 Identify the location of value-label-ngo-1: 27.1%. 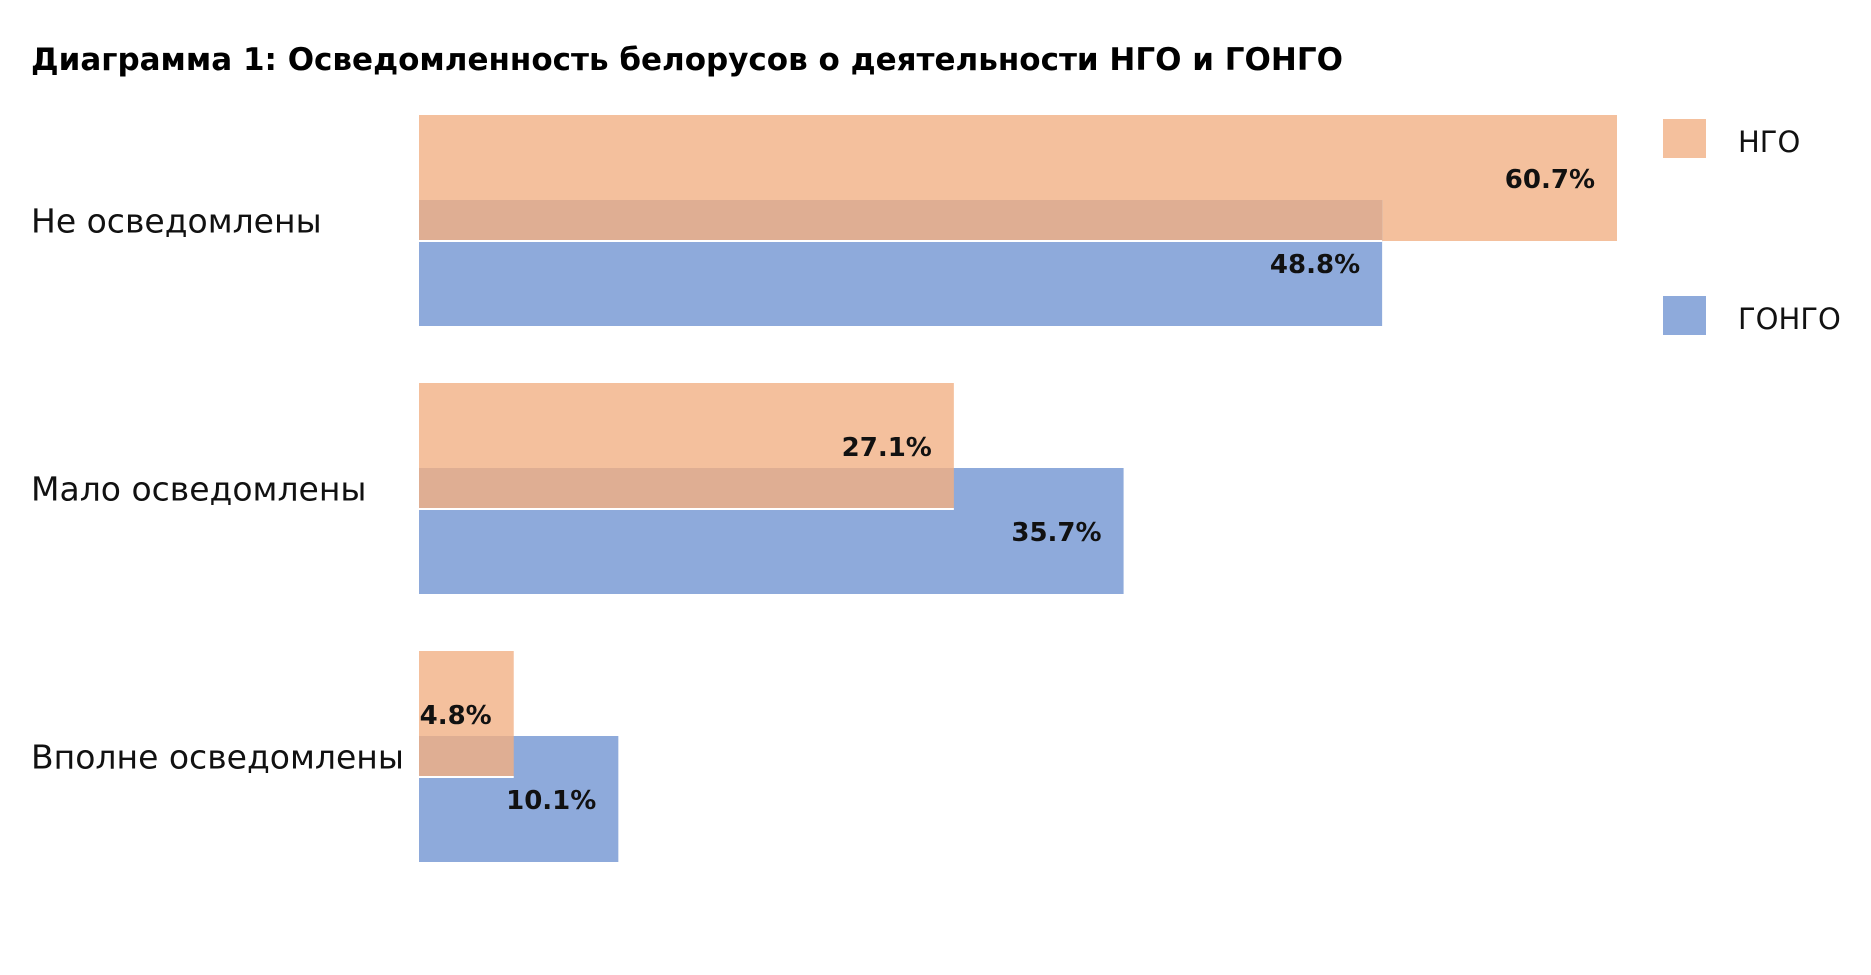
(887, 448).